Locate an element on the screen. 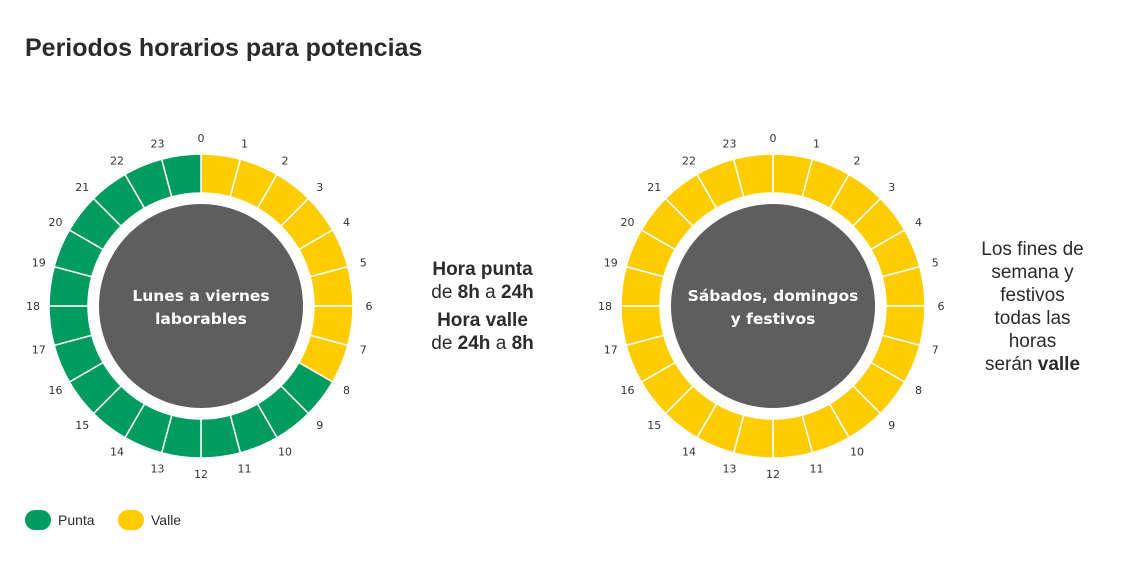 The height and width of the screenshot is (570, 1140). valle-range: Hora valle de 24h a 8h is located at coordinates (482, 332).